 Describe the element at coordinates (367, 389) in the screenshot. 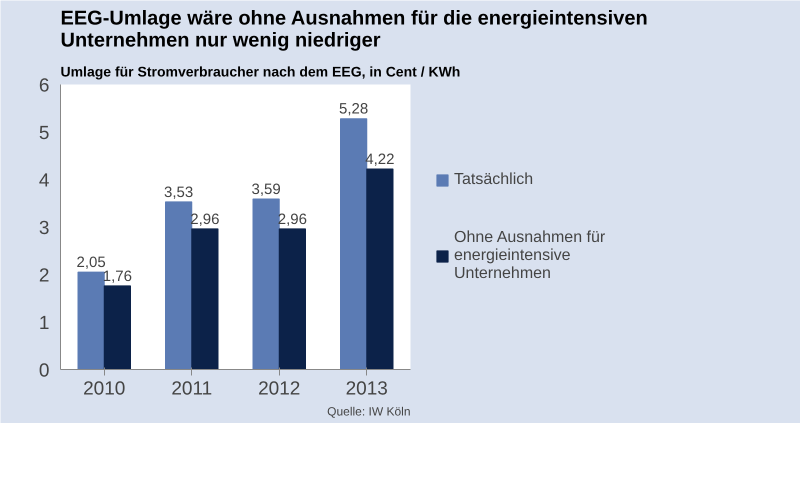

I see `x-tick-label: 2013` at that location.